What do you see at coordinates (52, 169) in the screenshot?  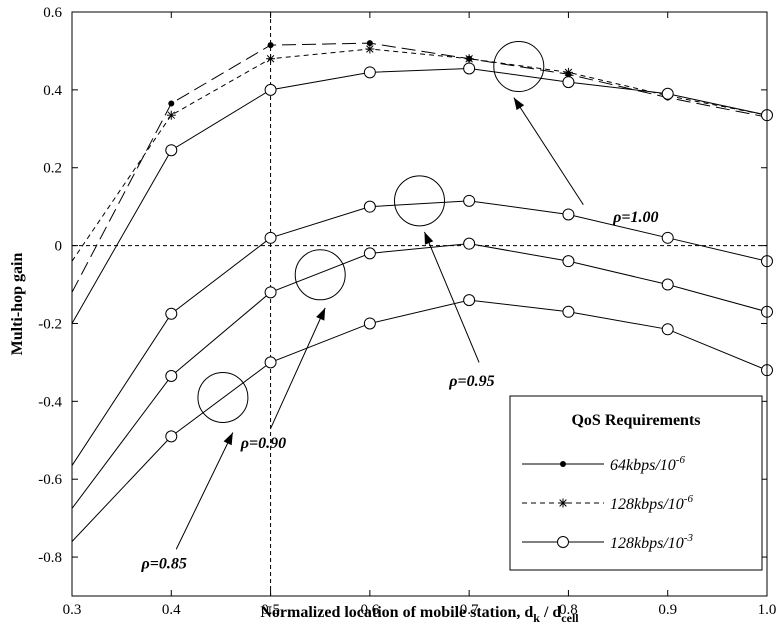 I see `y-tick-label: 0.2` at bounding box center [52, 169].